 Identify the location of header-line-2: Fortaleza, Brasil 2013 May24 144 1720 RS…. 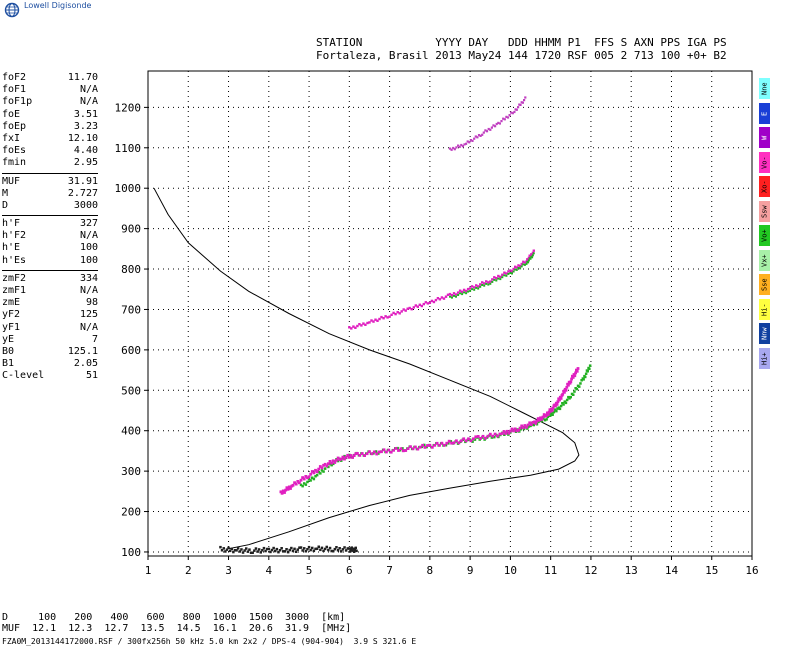
(521, 55).